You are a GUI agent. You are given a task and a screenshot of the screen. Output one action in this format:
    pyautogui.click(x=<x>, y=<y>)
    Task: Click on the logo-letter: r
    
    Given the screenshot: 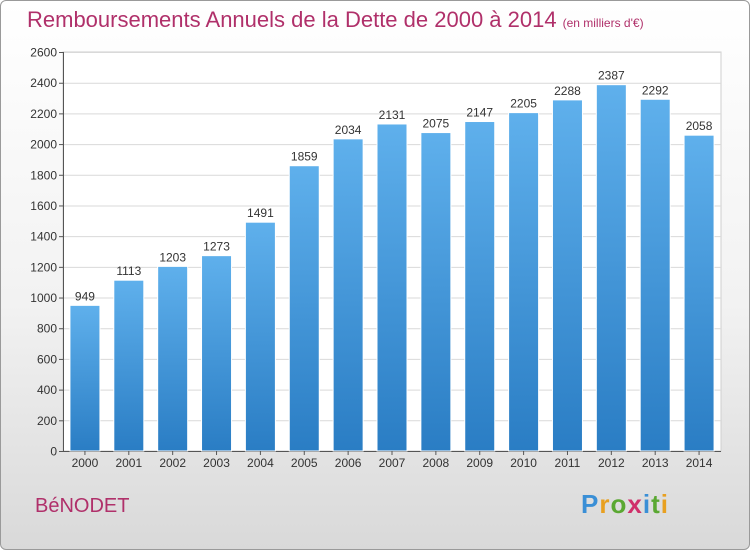 What is the action you would take?
    pyautogui.click(x=605, y=504)
    